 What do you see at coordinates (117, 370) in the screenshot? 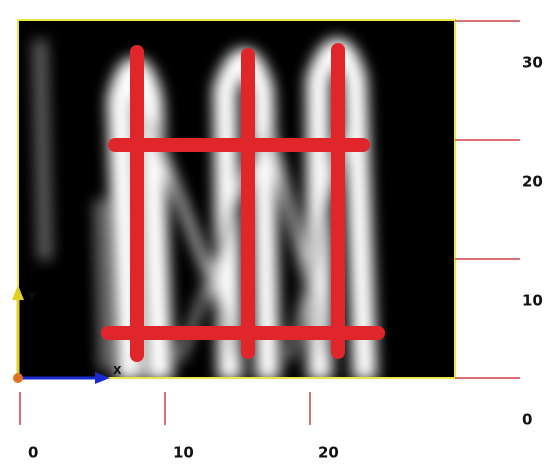
I see `gizmo-x-label: X` at bounding box center [117, 370].